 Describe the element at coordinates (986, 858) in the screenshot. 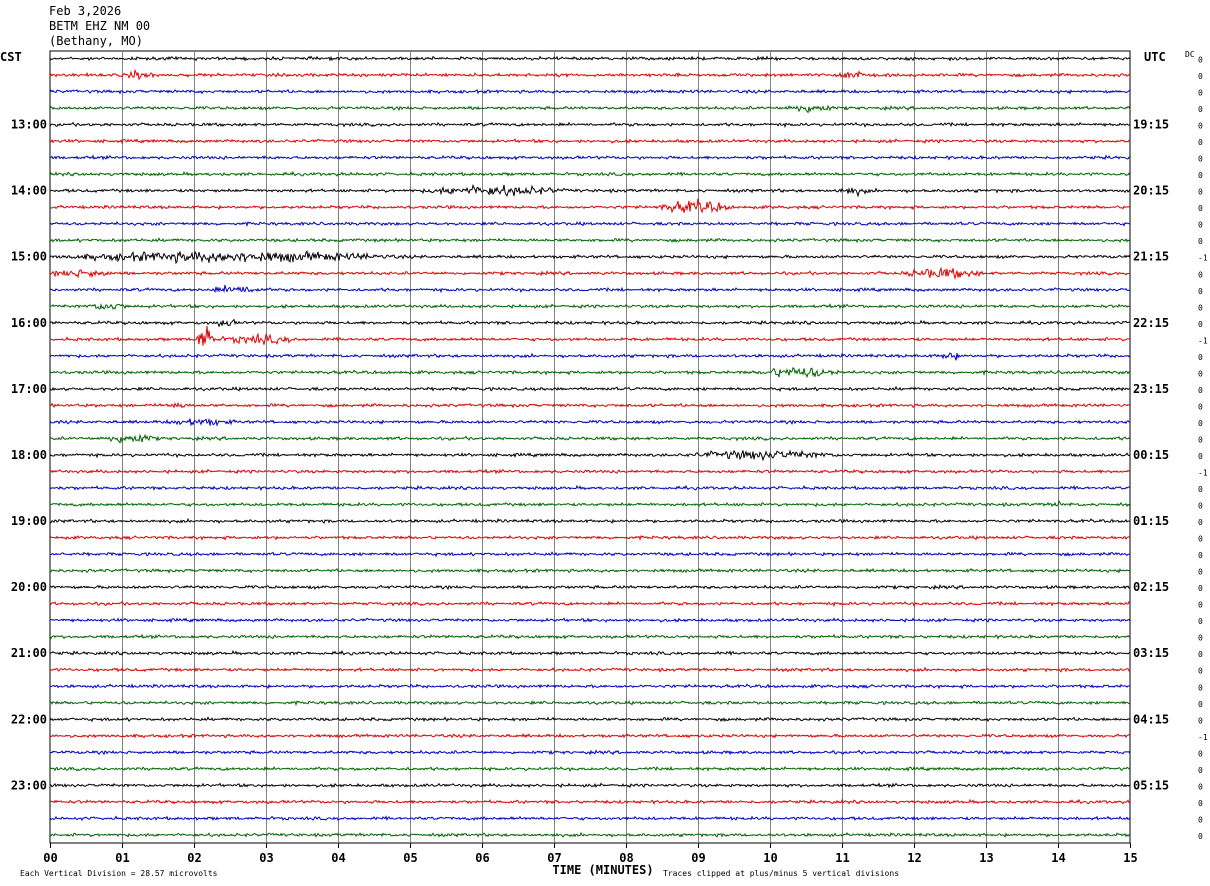

I see `x-tick-label: 13` at that location.